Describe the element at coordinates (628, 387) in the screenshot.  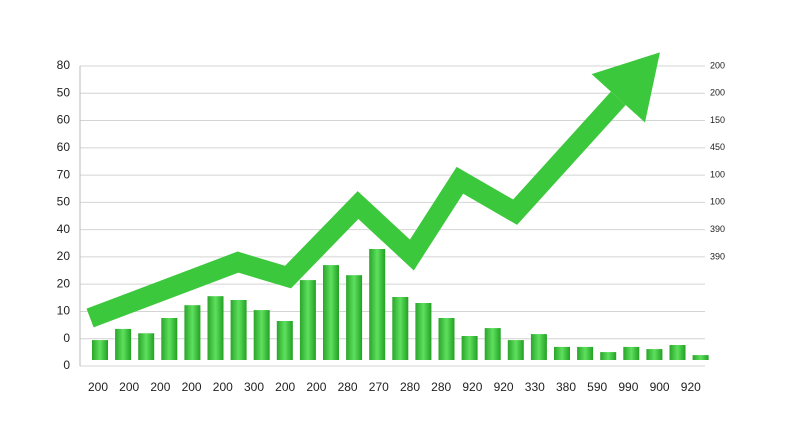
I see `x-tick-label: 990` at that location.